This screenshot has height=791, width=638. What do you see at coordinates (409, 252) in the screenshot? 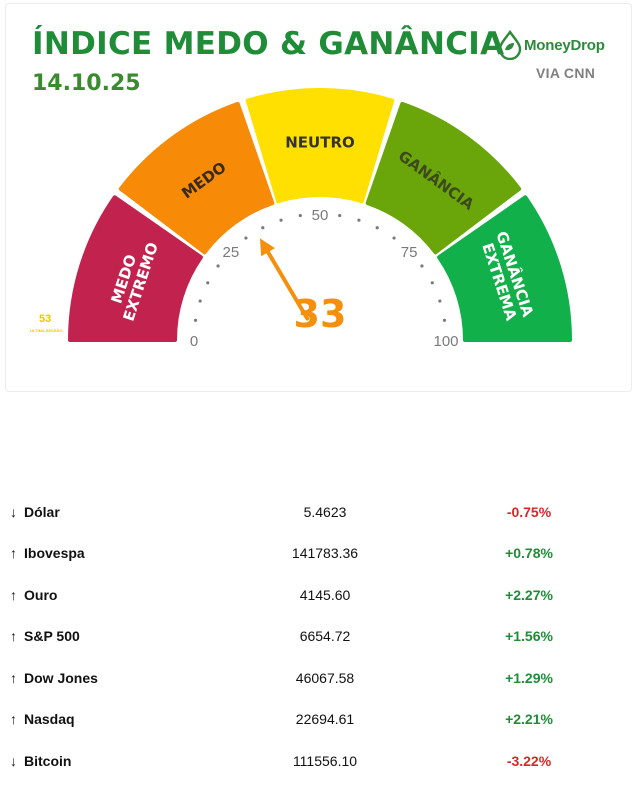
I see `scale-label-75: 75` at bounding box center [409, 252].